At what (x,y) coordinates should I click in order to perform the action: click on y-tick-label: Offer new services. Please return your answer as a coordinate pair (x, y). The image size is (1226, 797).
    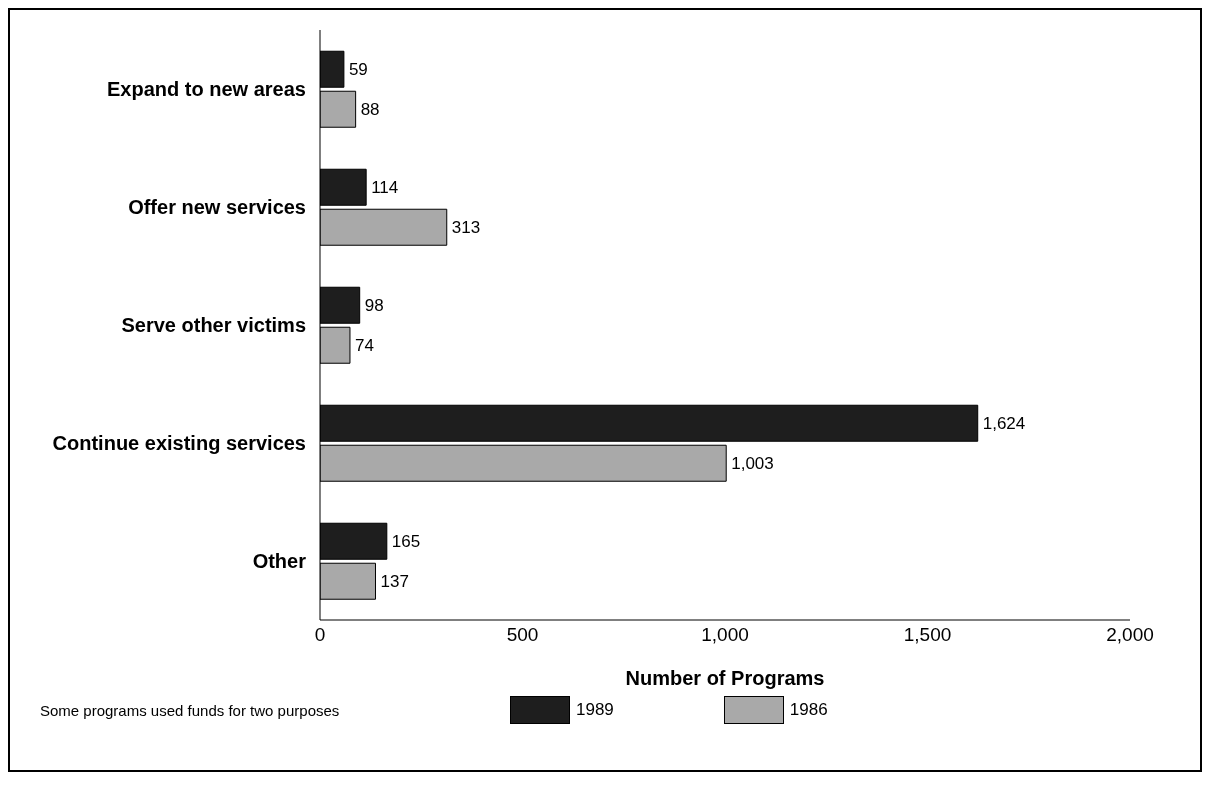
    Looking at the image, I should click on (217, 207).